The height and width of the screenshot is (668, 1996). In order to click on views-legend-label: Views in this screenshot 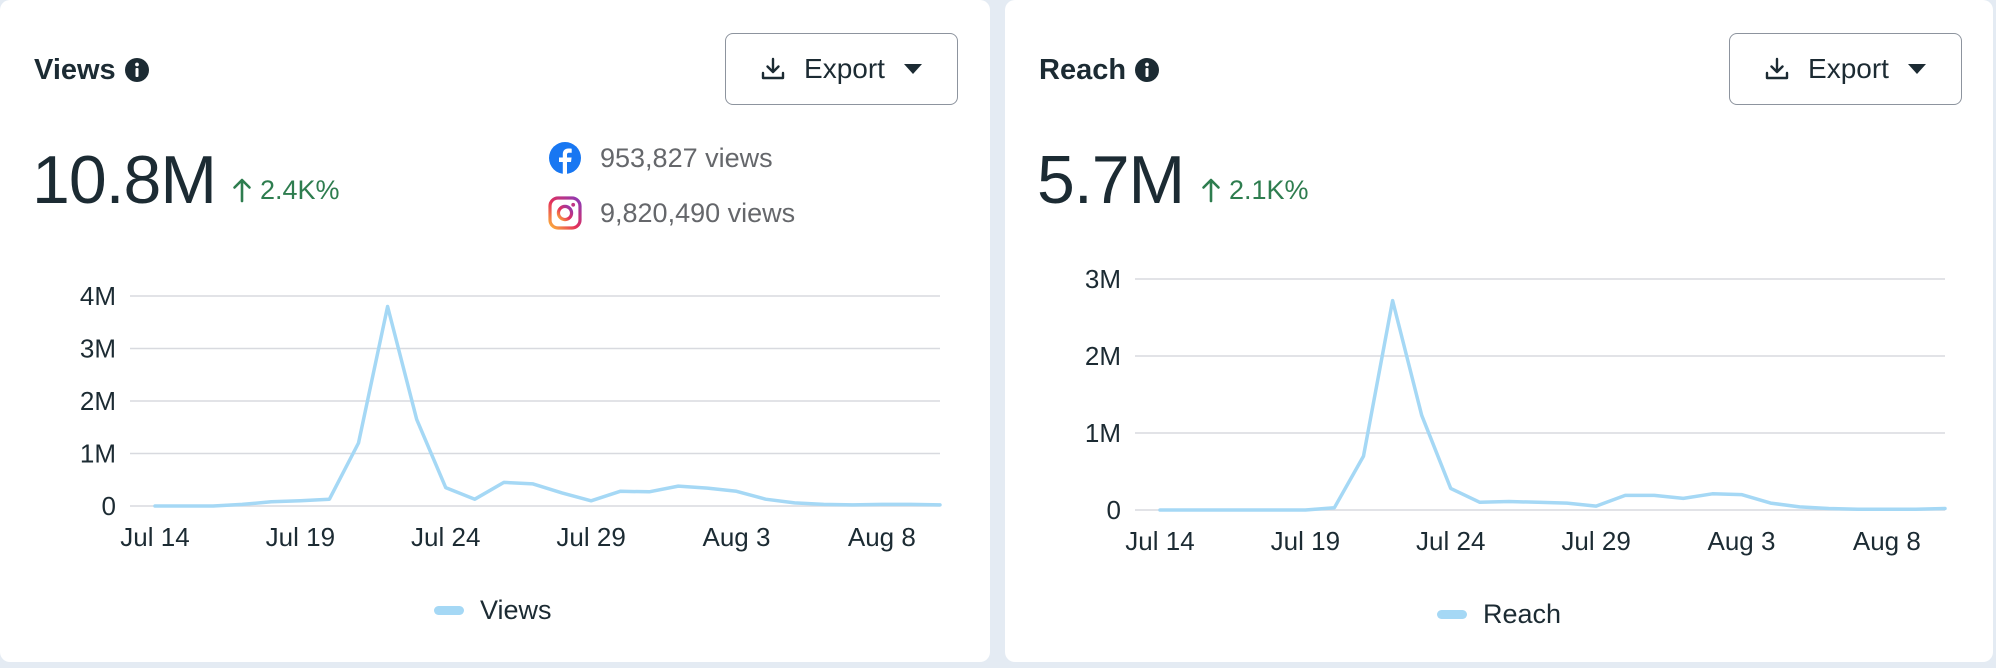, I will do `click(516, 610)`.